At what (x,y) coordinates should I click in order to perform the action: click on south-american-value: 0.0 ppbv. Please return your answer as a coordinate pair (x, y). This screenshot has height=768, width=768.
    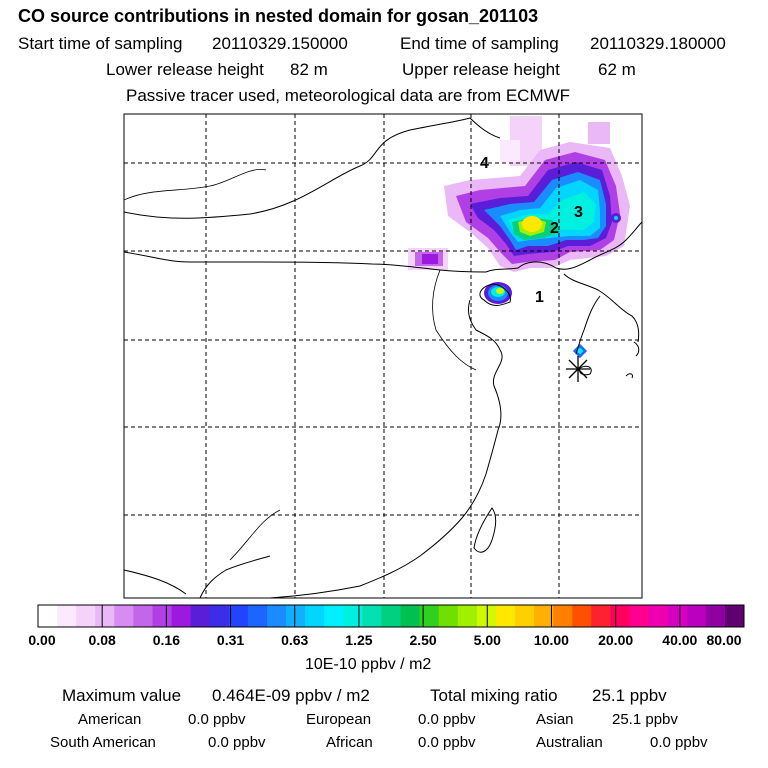
    Looking at the image, I should click on (237, 742).